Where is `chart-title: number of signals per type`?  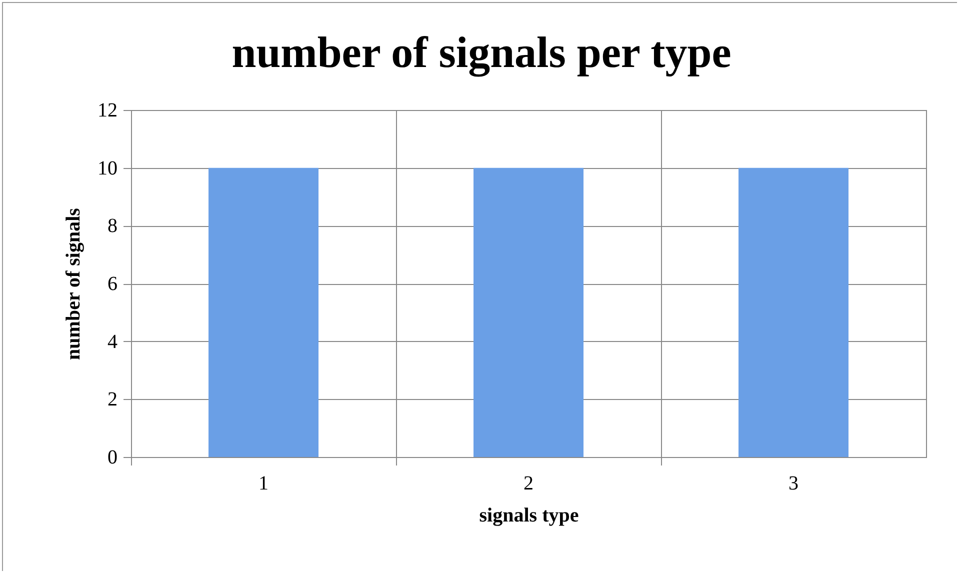
chart-title: number of signals per type is located at coordinates (482, 52).